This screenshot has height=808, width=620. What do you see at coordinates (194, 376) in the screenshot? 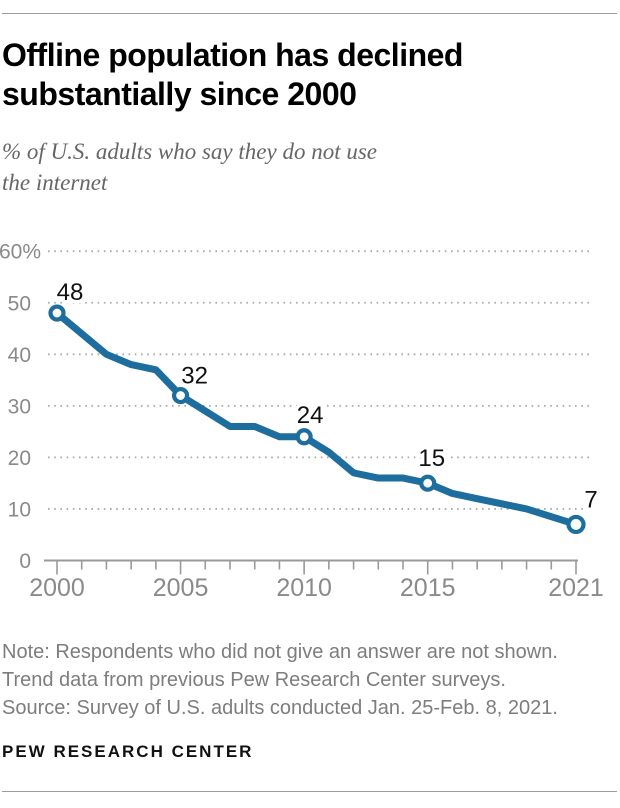
I see `data-point-label-2005: 32` at bounding box center [194, 376].